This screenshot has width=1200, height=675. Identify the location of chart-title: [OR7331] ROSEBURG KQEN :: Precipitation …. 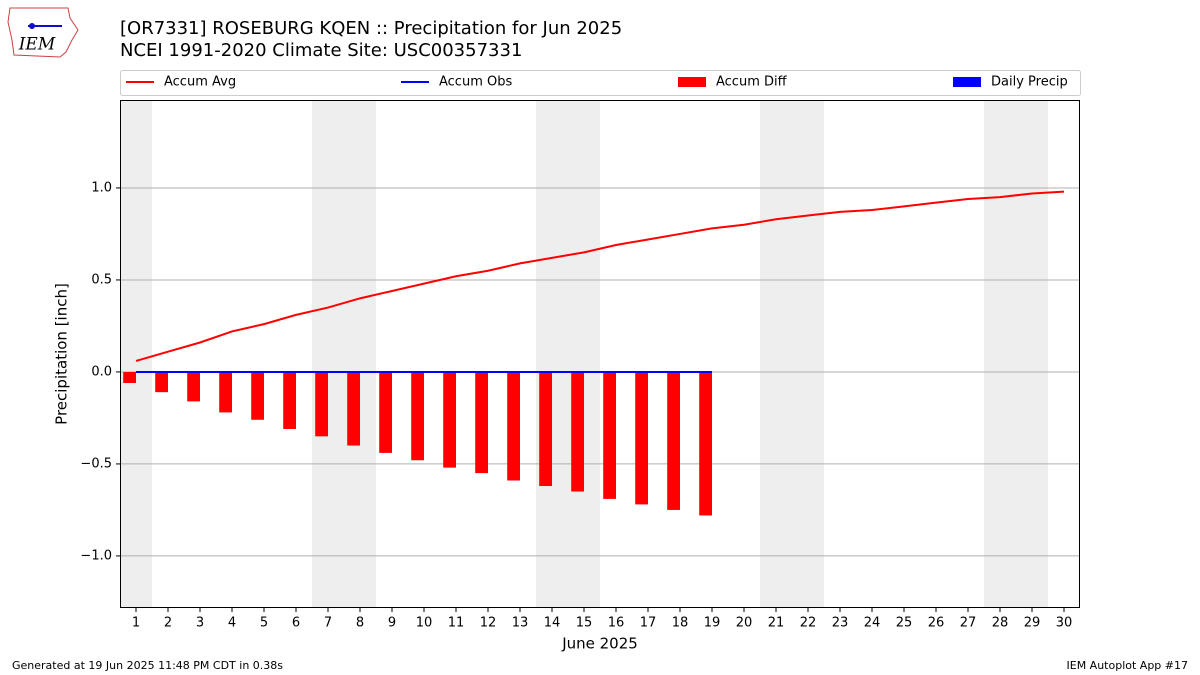
(371, 28).